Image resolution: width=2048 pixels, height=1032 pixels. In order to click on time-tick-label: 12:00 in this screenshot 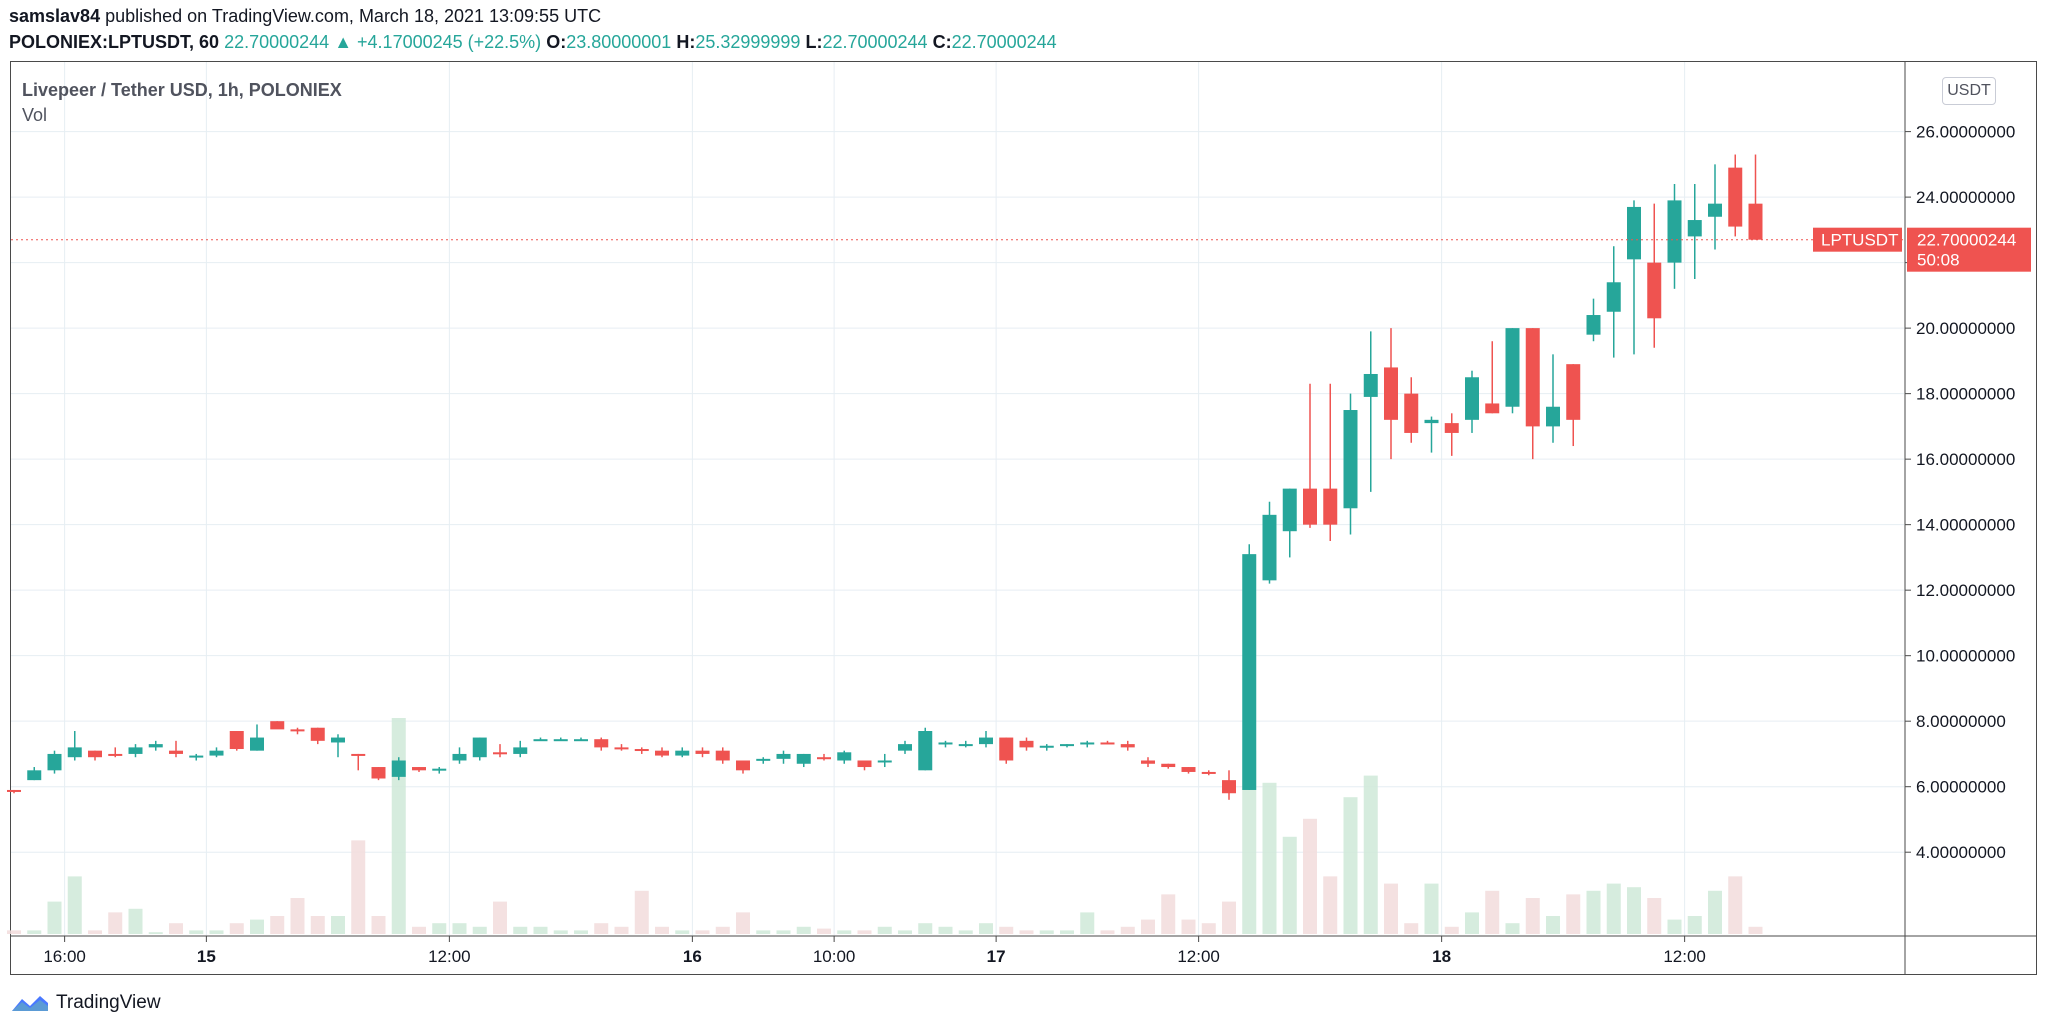, I will do `click(1684, 956)`.